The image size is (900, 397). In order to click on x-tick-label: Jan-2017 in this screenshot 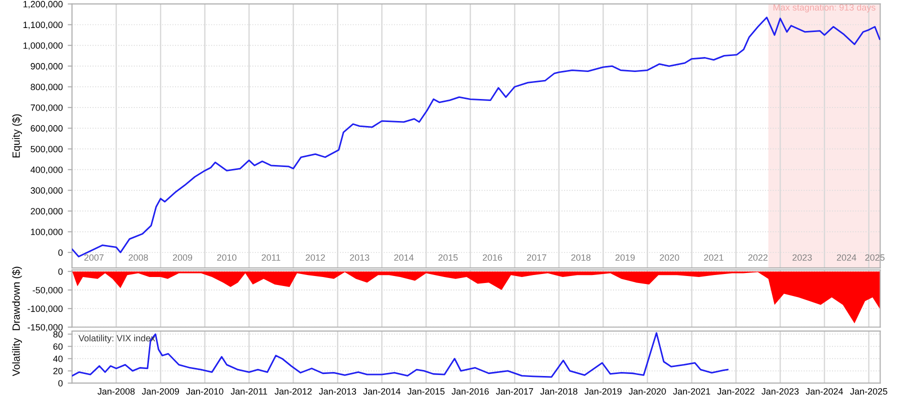, I will do `click(515, 391)`.